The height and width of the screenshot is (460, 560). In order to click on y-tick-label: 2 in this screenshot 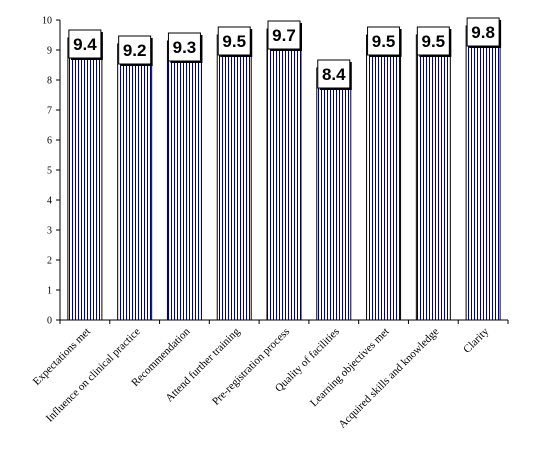, I will do `click(49, 261)`.